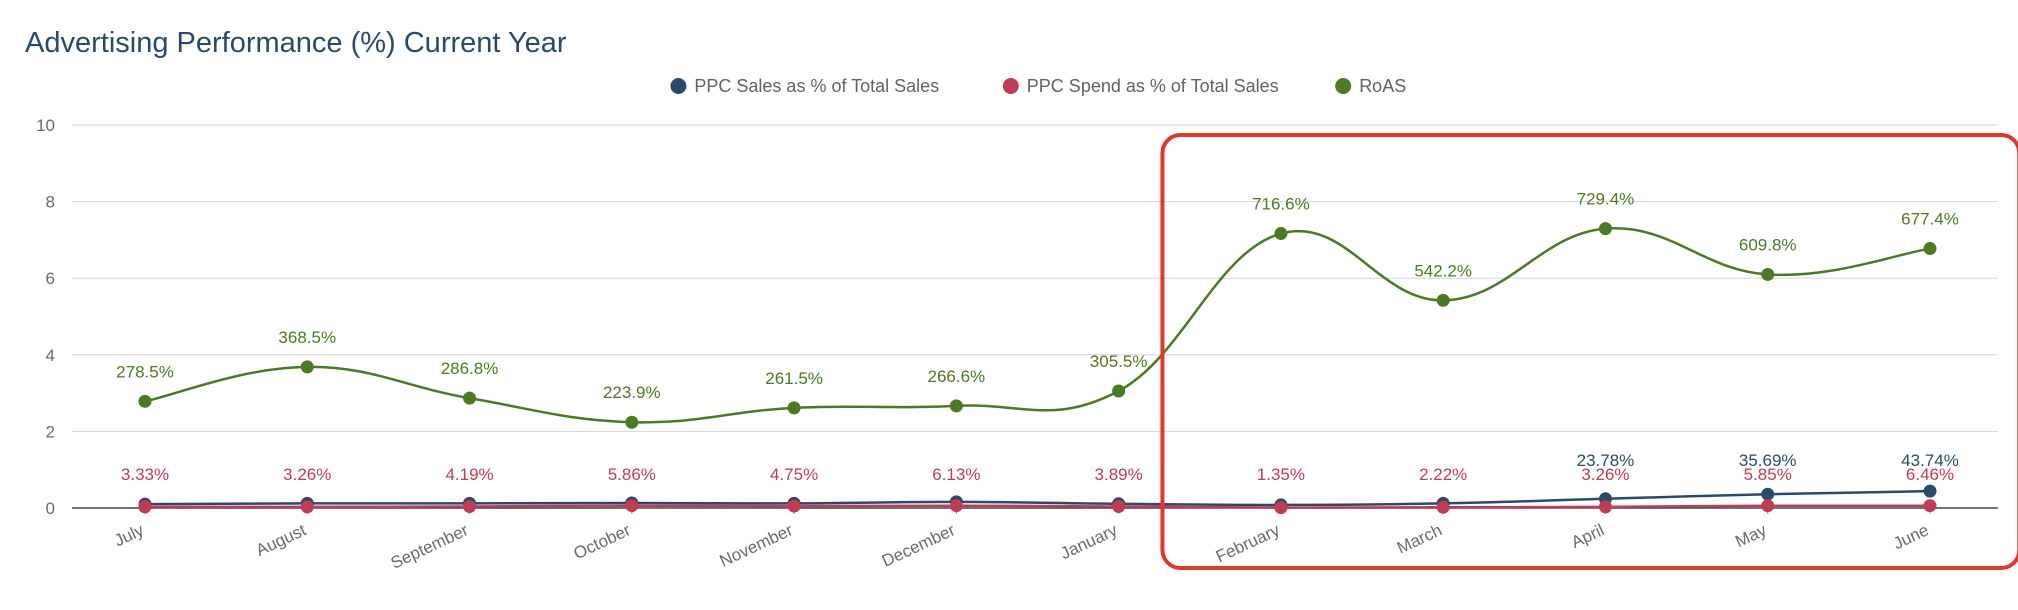 The image size is (2018, 610). Describe the element at coordinates (1248, 543) in the screenshot. I see `x-tick-label: February` at that location.